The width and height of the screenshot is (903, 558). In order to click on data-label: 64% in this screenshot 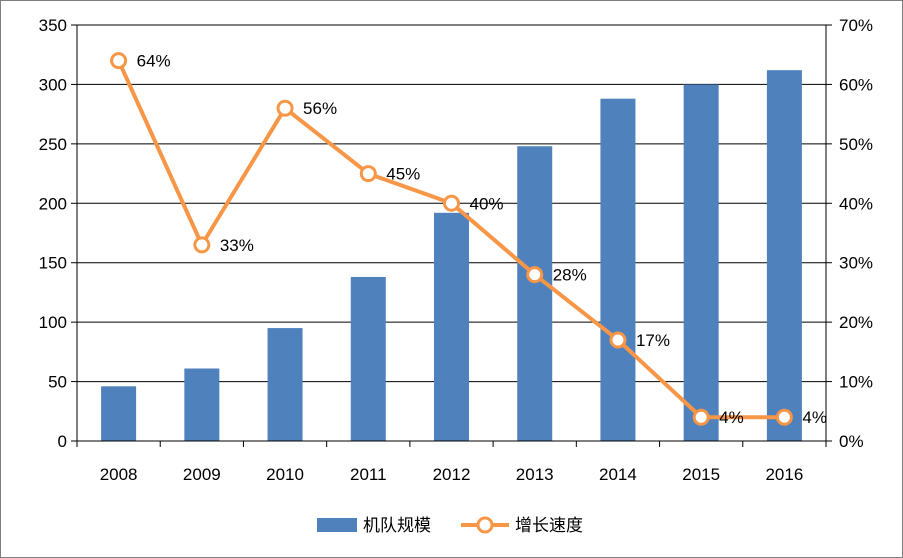, I will do `click(154, 61)`.